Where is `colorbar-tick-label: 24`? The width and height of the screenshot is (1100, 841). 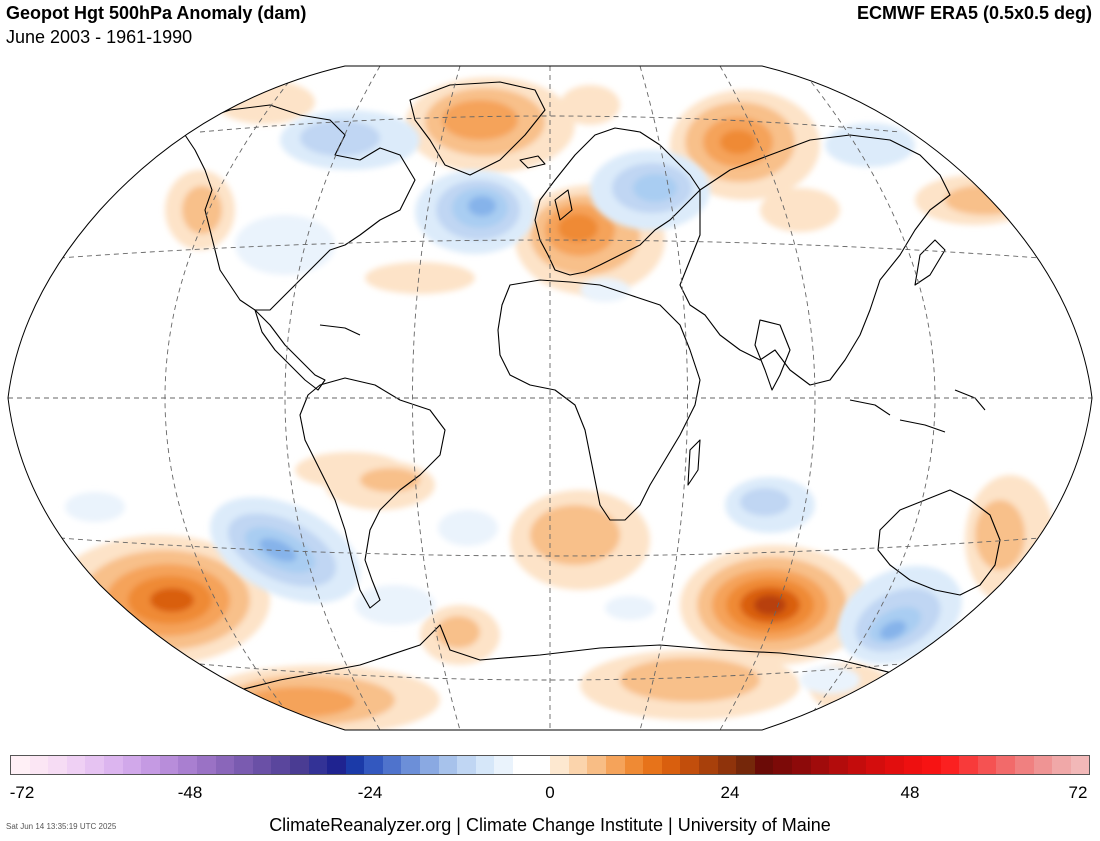 colorbar-tick-label: 24 is located at coordinates (730, 792).